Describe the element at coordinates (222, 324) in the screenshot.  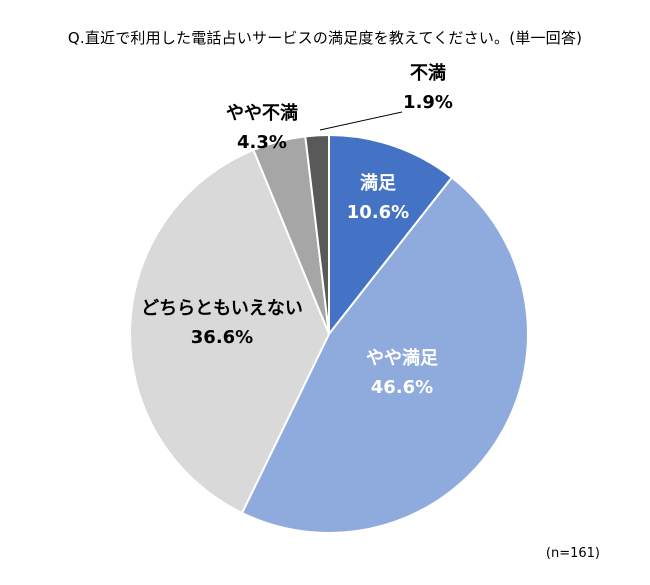
I see `label-dochira-tomo-ienai: どちらともいえない 36.6%` at that location.